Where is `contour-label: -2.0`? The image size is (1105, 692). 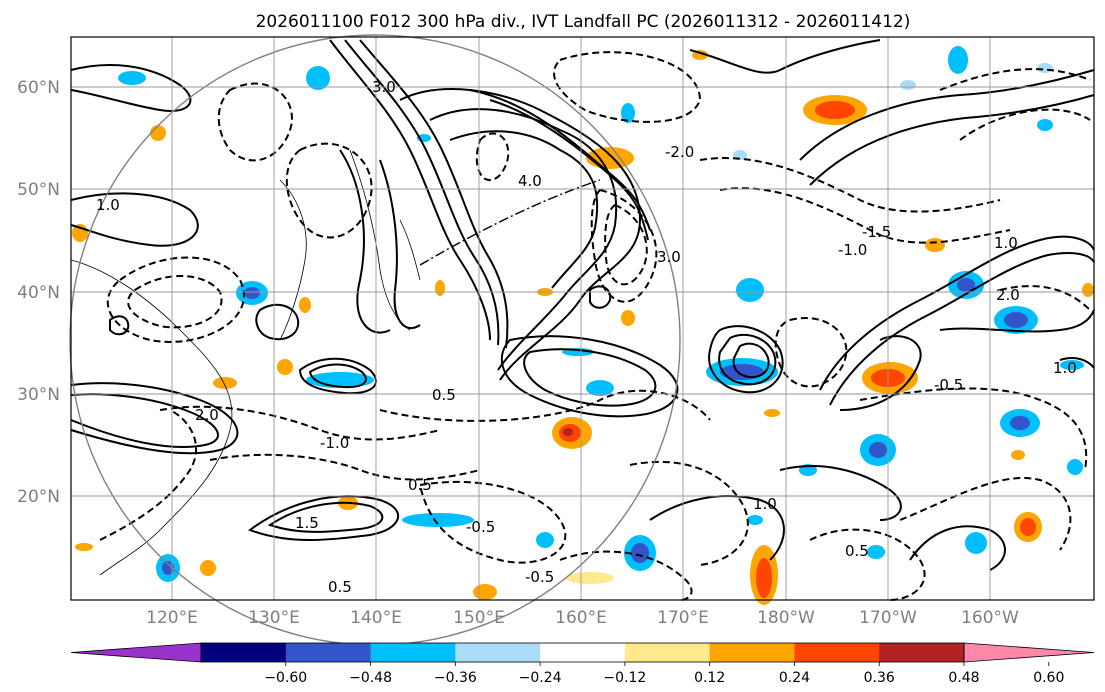
contour-label: -2.0 is located at coordinates (679, 152).